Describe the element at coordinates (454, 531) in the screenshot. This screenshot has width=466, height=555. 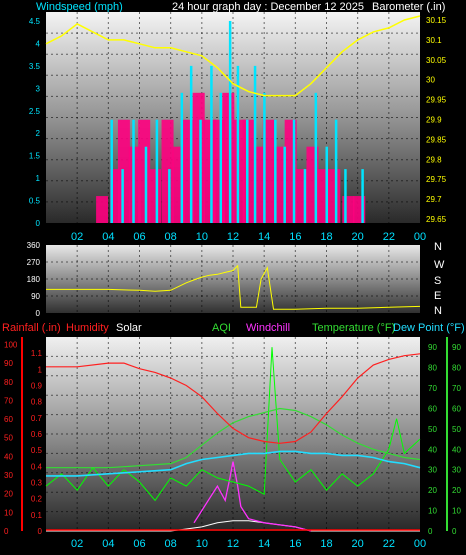
I see `temp-ytick-outer: 0` at that location.